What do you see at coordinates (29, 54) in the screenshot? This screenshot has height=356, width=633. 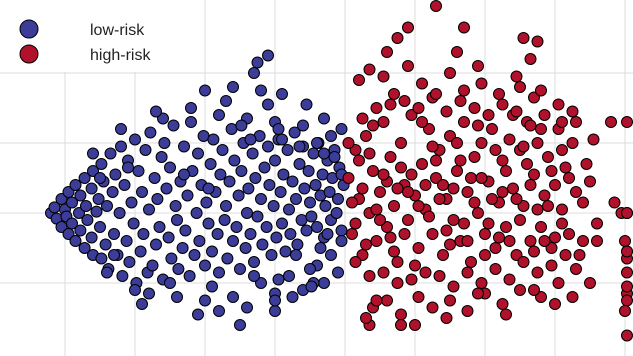 I see `legend-marker-high-risk` at bounding box center [29, 54].